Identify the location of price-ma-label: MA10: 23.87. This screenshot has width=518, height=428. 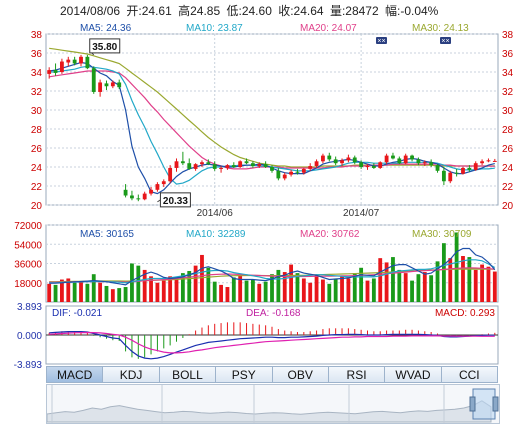
(214, 28).